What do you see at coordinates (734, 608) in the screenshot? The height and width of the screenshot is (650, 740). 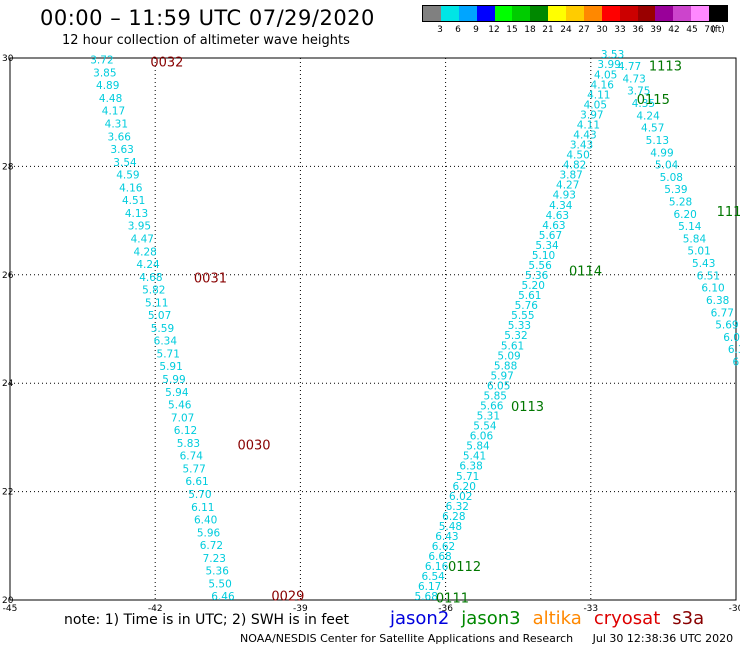 I see `x-tick-label: -30` at bounding box center [734, 608].